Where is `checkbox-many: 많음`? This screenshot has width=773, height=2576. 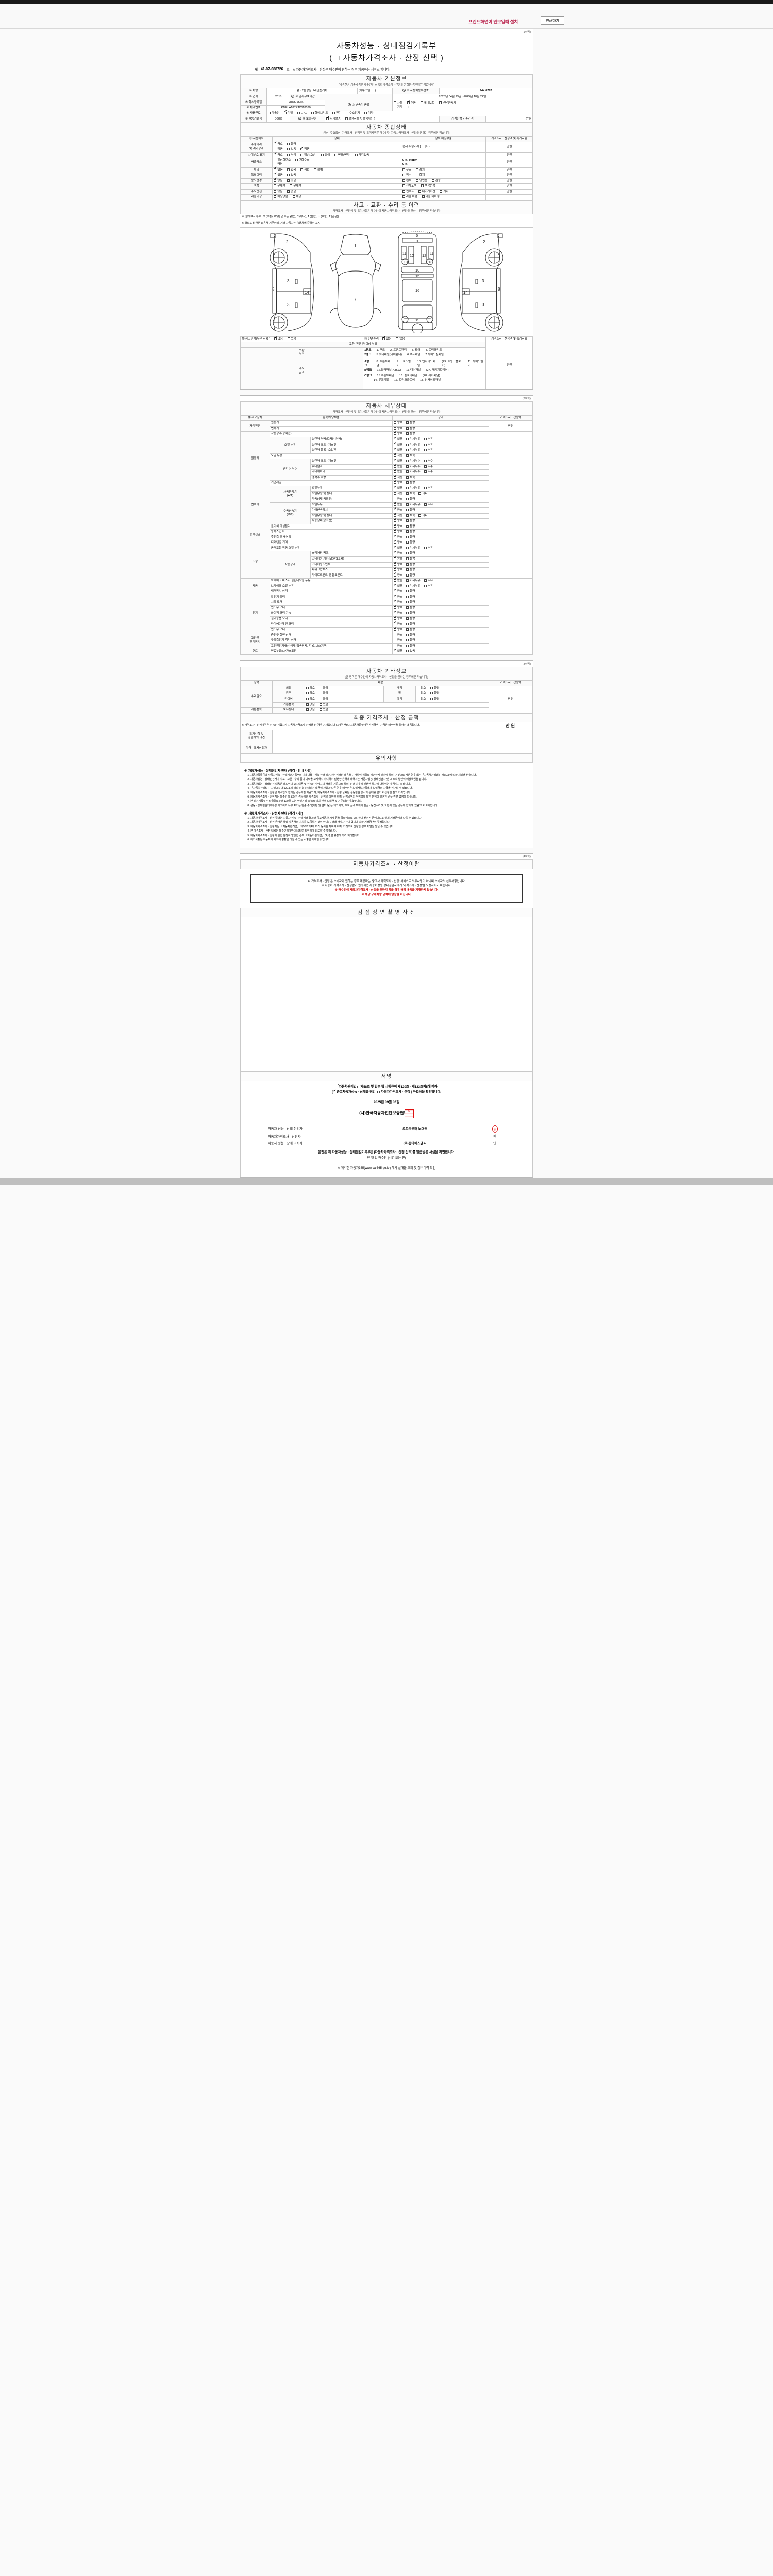 checkbox-many: 많음 is located at coordinates (278, 150).